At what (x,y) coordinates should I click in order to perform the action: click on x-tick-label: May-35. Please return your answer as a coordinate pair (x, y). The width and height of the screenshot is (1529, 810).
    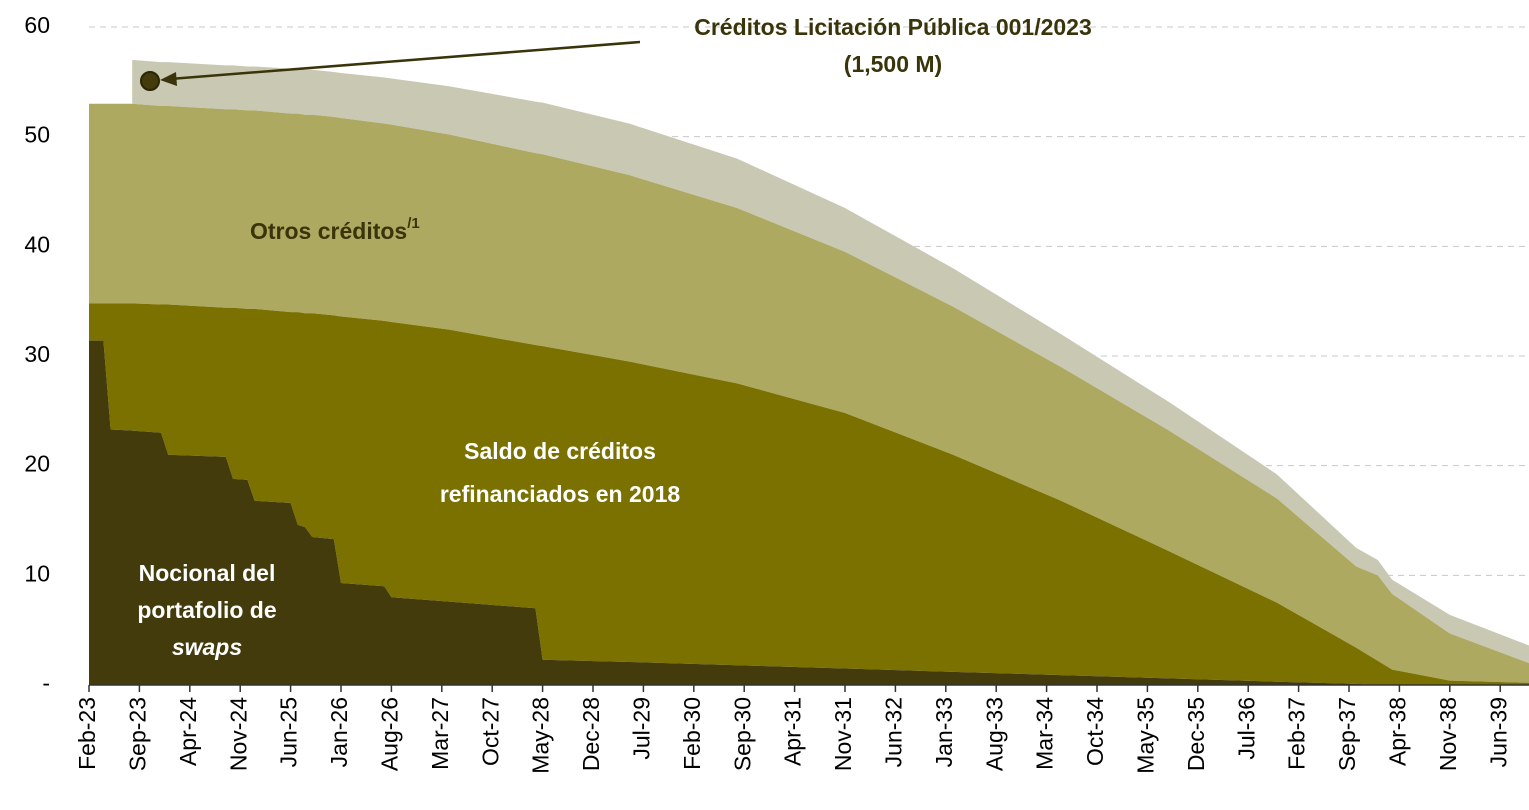
    Looking at the image, I should click on (1145, 735).